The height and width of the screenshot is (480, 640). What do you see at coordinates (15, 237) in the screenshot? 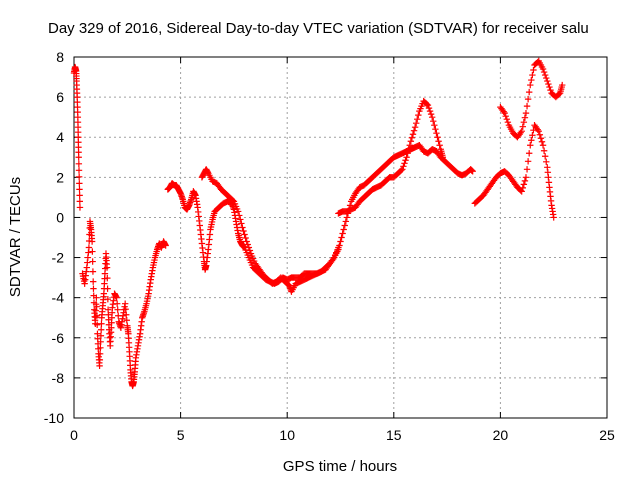
I see `y-axis-title: SDTVAR / TECUs` at bounding box center [15, 237].